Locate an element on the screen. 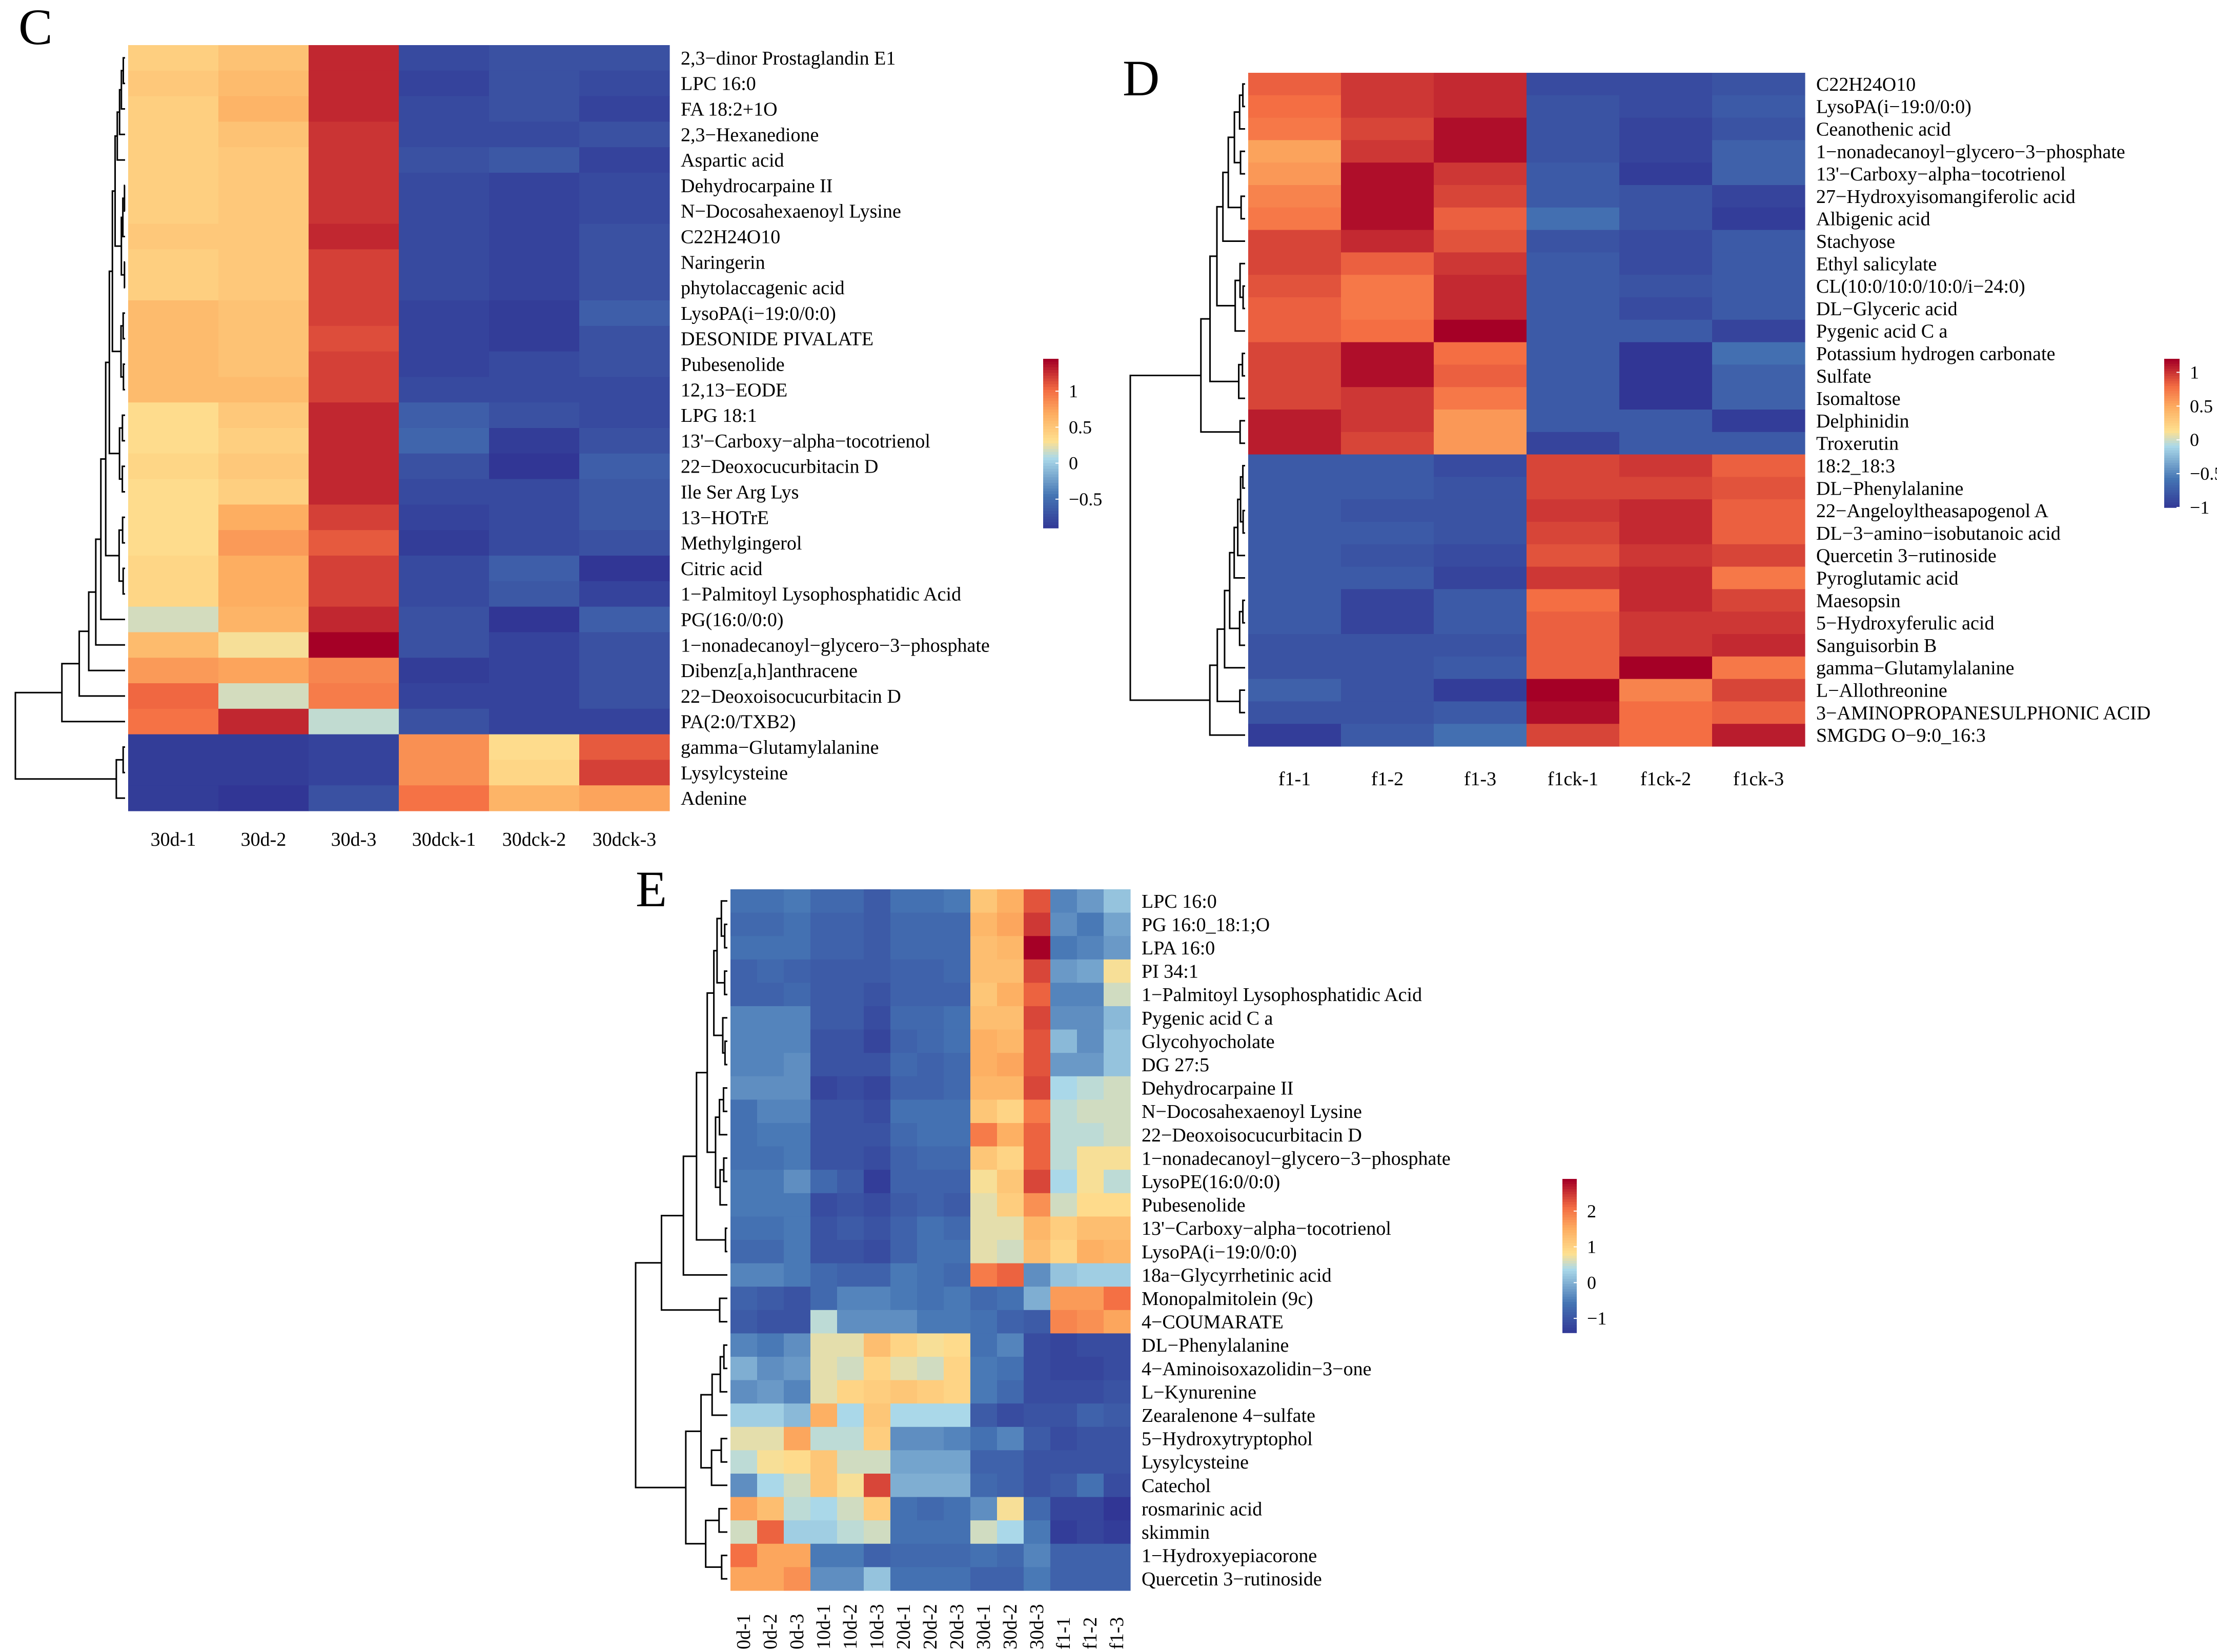  row-label: Troxerutin is located at coordinates (1858, 444).